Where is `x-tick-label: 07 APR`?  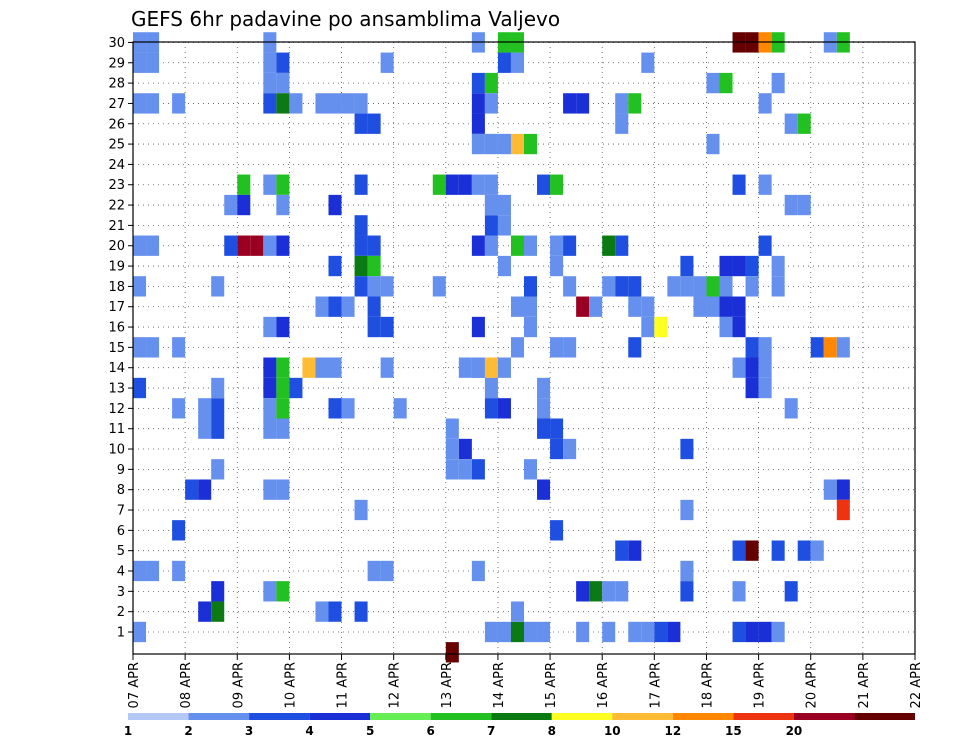 x-tick-label: 07 APR is located at coordinates (134, 685).